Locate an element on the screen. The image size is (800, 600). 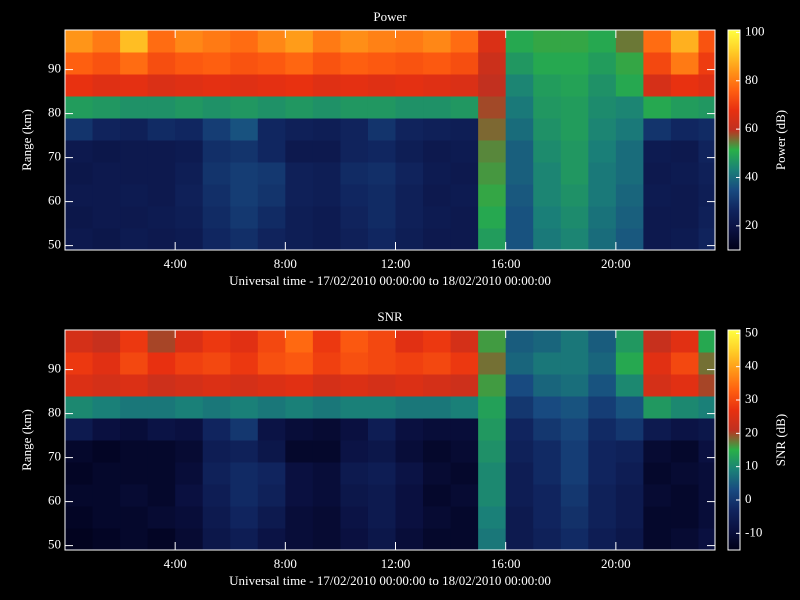
colorbar-tick-label: 20 is located at coordinates (751, 431).